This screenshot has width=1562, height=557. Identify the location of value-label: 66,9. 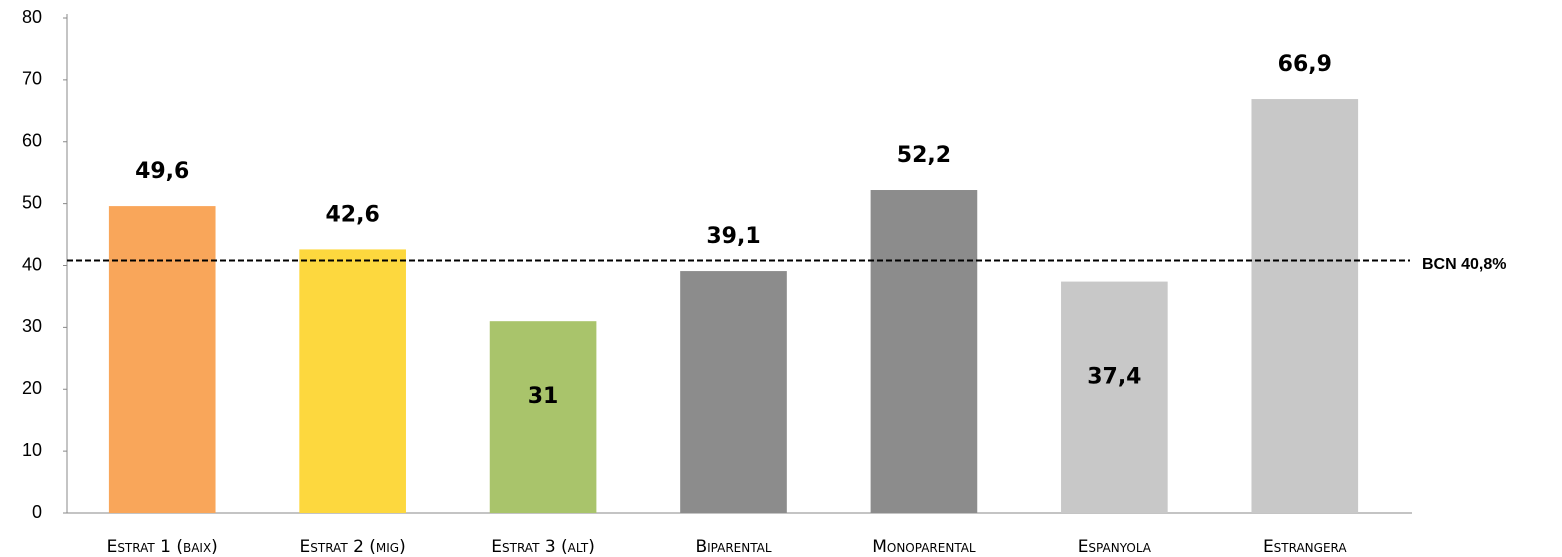
(1305, 64).